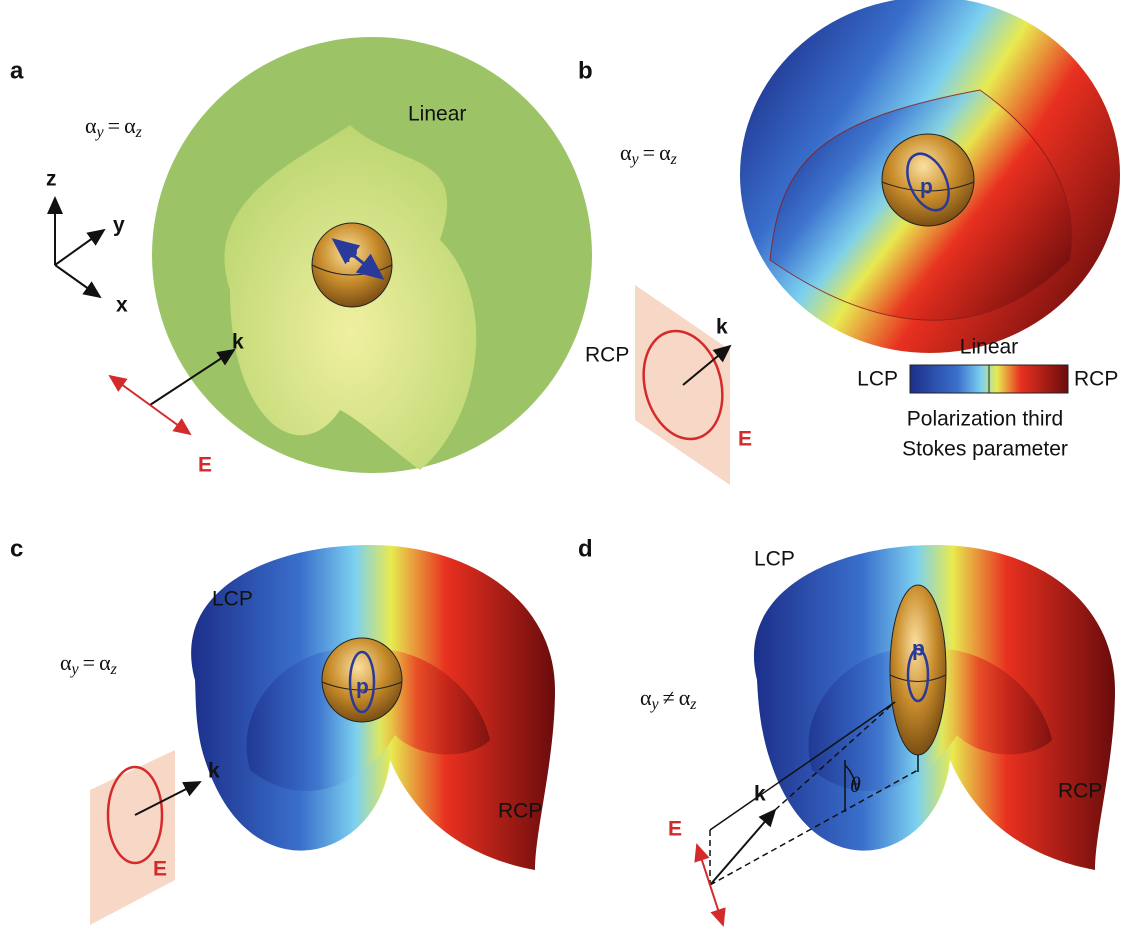 Image resolution: width=1121 pixels, height=932 pixels. What do you see at coordinates (51, 179) in the screenshot?
I see `label: z` at bounding box center [51, 179].